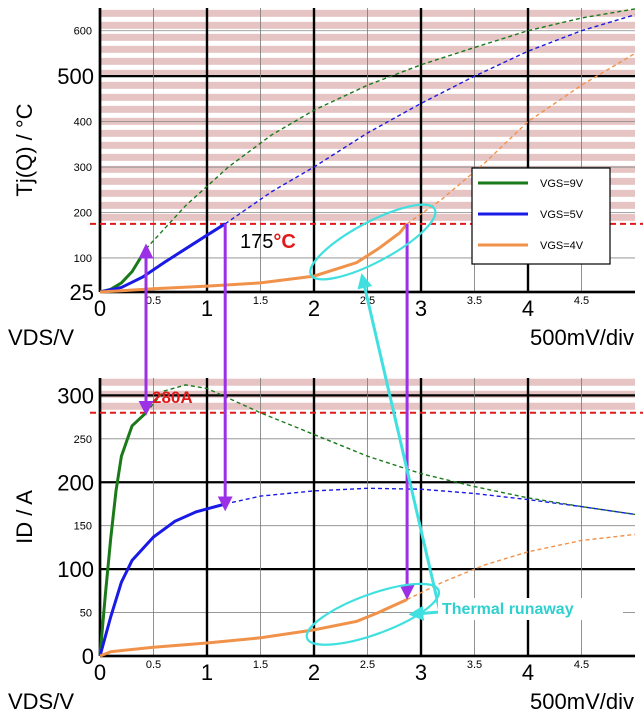 The height and width of the screenshot is (722, 643). I want to click on legend-label: VGS=9V, so click(562, 184).